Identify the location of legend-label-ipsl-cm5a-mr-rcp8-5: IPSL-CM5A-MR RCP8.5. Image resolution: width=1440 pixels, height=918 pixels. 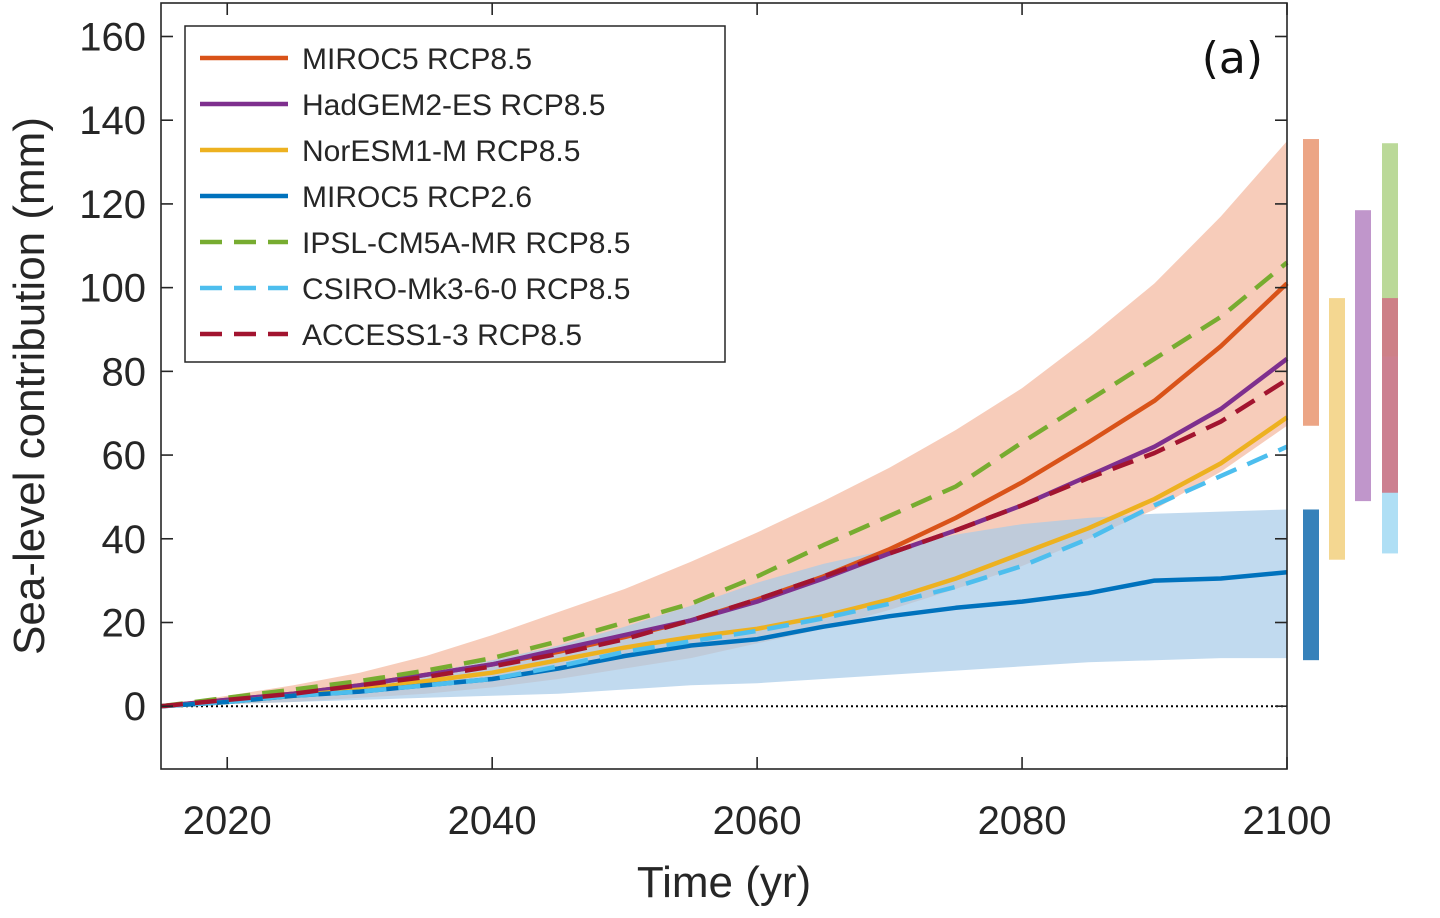
(466, 243).